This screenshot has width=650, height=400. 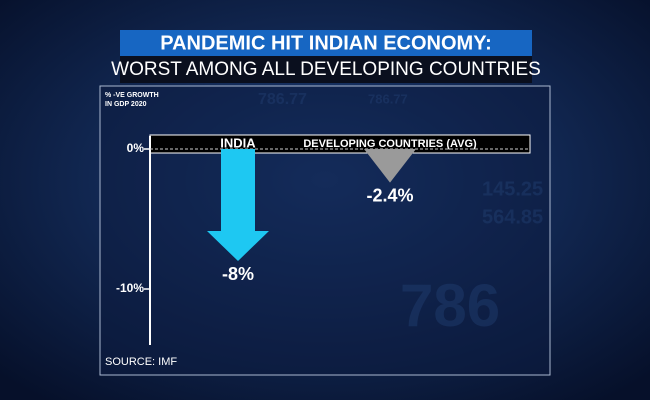 I want to click on chart-title: PANDEMIC HIT INDIAN ECONOMY:, so click(x=325, y=43).